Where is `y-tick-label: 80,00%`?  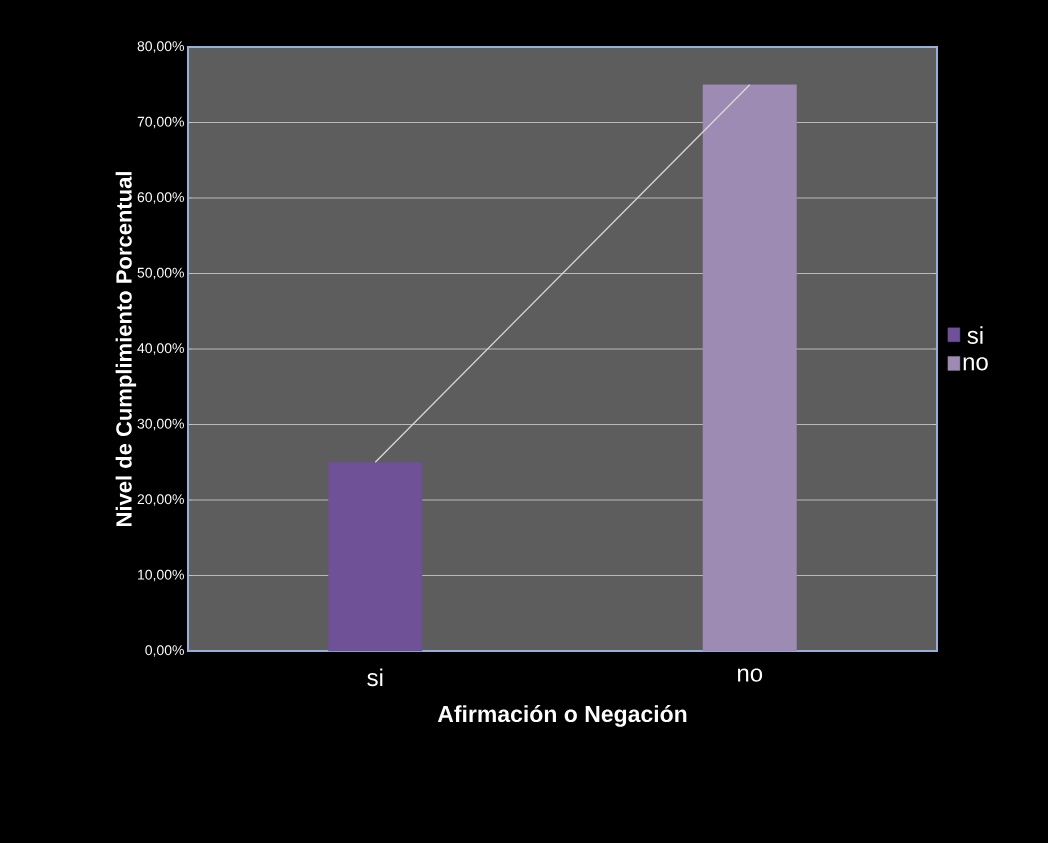
y-tick-label: 80,00% is located at coordinates (160, 47).